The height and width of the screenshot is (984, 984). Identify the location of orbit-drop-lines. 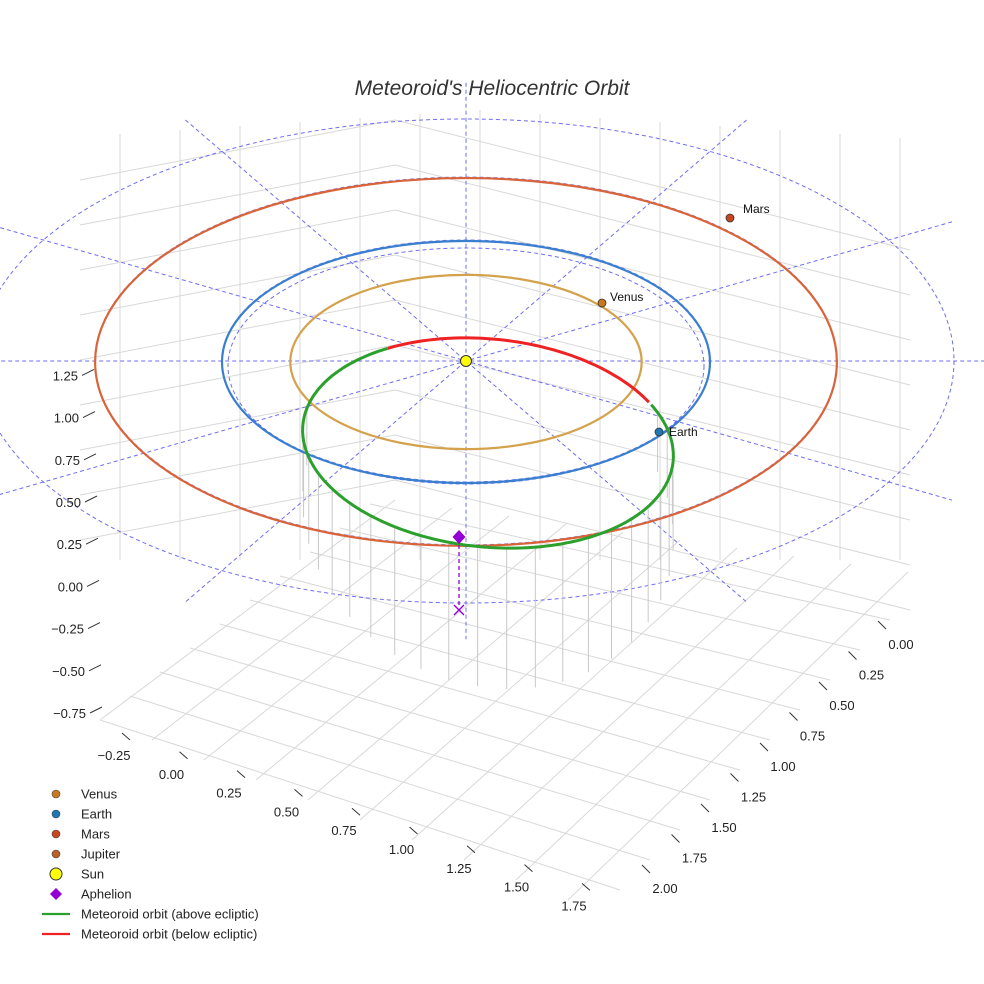
(488, 548).